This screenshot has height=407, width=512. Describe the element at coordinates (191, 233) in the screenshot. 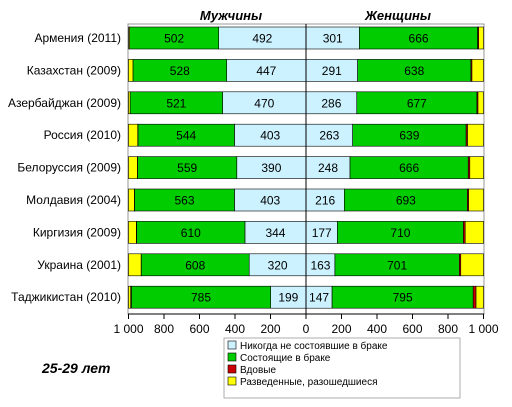

I see `data-label: 610` at that location.